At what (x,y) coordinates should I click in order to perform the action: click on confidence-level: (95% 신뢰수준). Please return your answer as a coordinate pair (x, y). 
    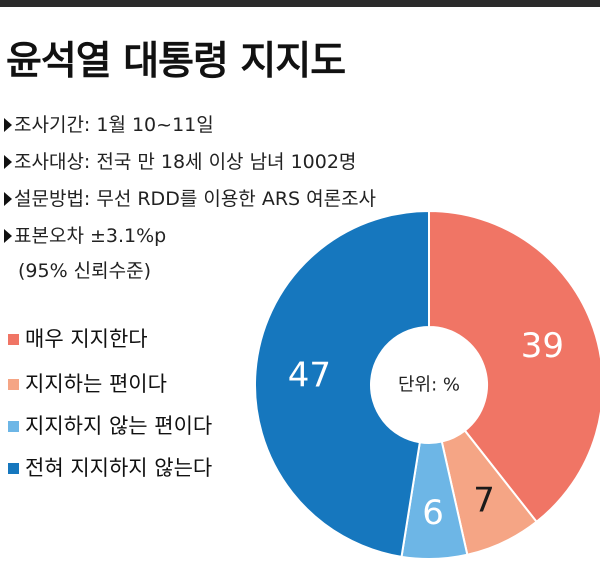
    Looking at the image, I should click on (85, 271).